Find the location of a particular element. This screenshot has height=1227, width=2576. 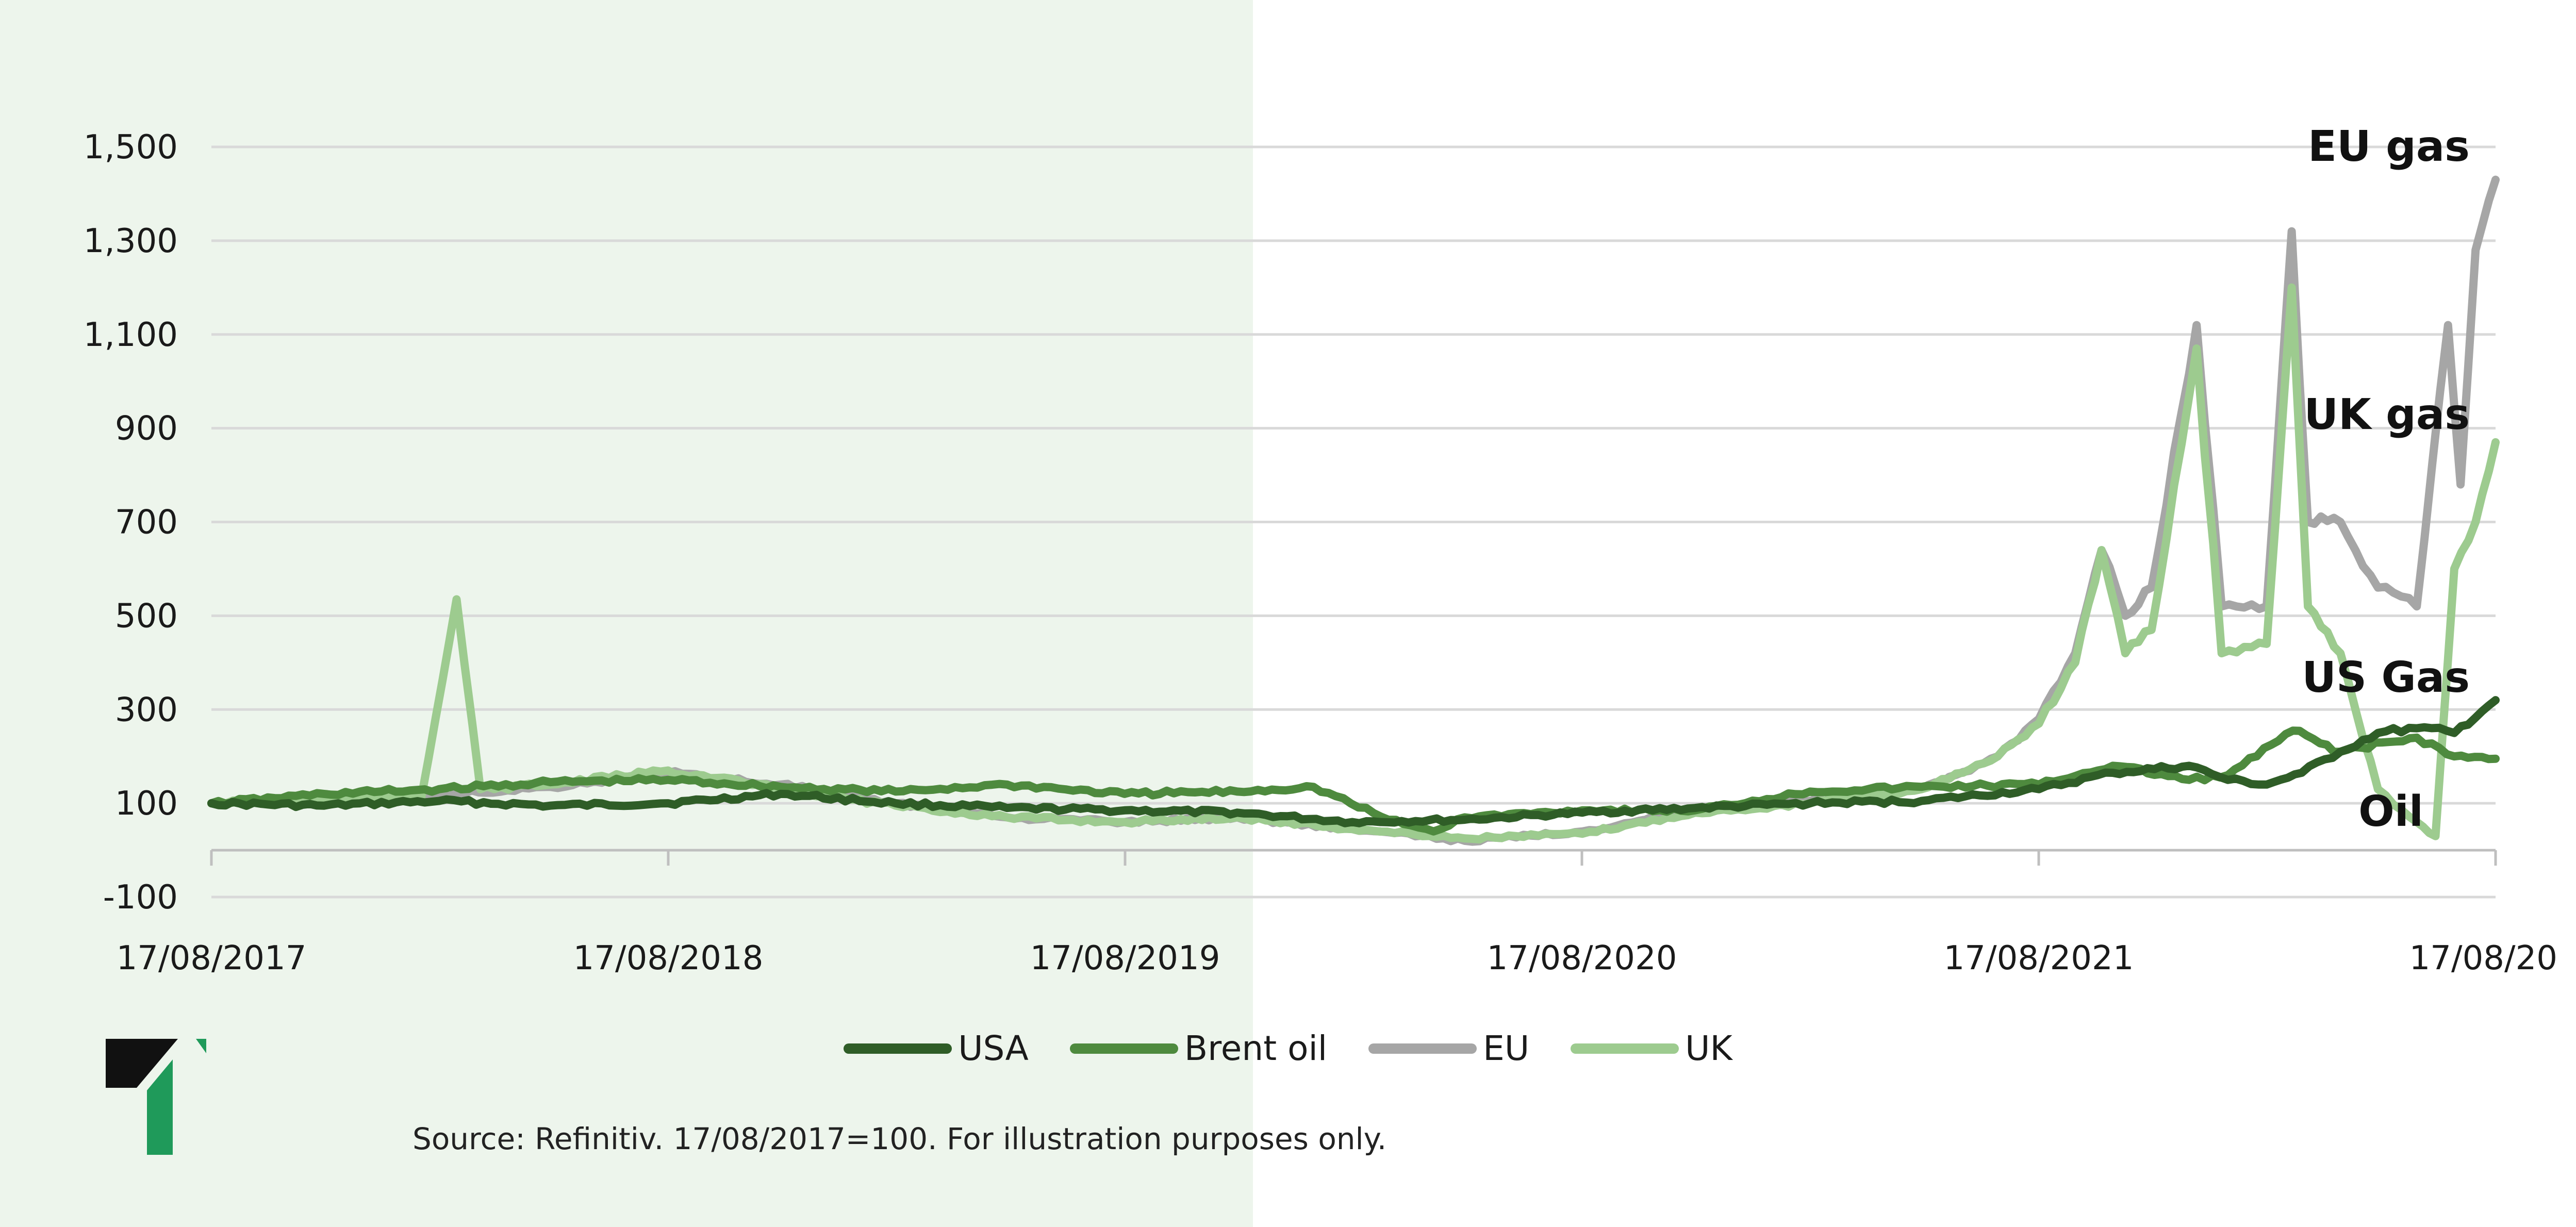

legend-item-brent-oil: Brent oil is located at coordinates (1199, 1048).